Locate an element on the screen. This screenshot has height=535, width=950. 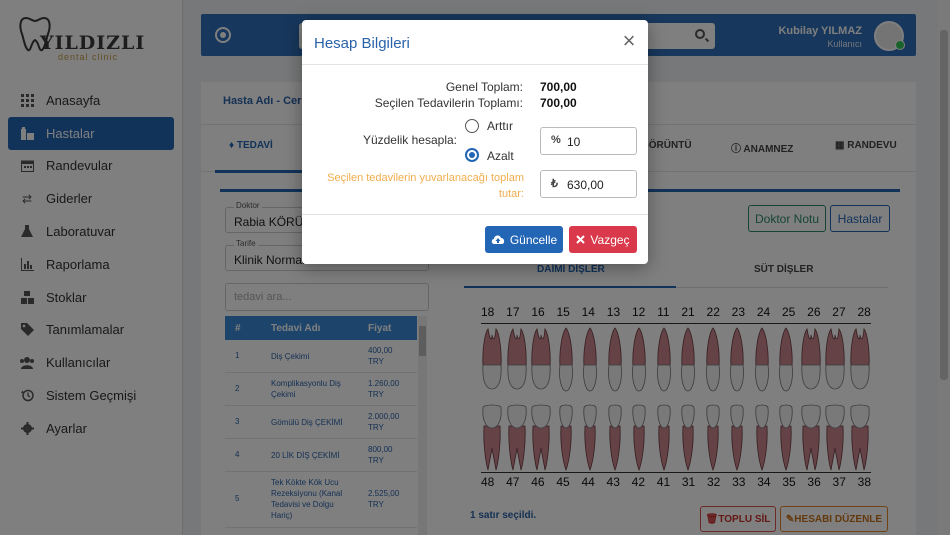
percent-label: Yüzdelik hesapla: is located at coordinates (409, 140).